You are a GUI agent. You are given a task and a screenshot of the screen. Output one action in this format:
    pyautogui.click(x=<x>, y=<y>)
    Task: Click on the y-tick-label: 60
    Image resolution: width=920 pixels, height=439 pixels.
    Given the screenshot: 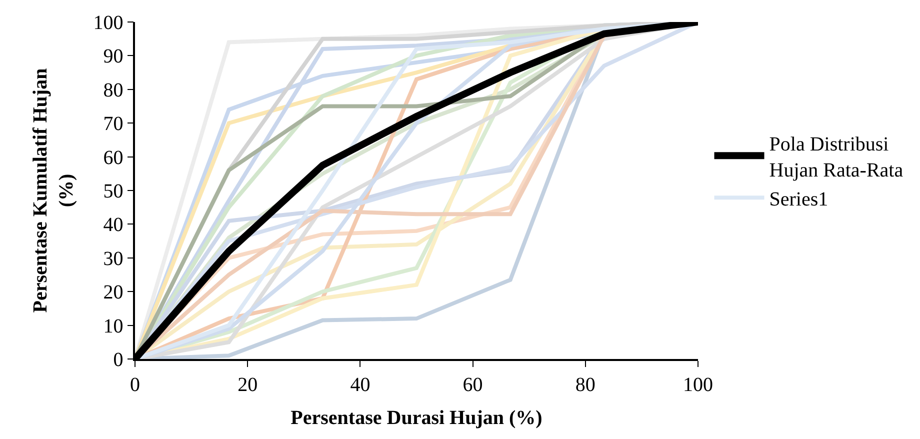 What is the action you would take?
    pyautogui.click(x=113, y=157)
    